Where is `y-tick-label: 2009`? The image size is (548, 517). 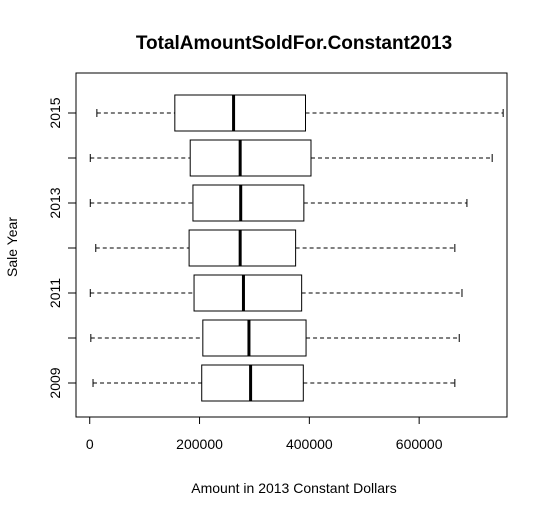
y-tick-label: 2009 is located at coordinates (55, 382).